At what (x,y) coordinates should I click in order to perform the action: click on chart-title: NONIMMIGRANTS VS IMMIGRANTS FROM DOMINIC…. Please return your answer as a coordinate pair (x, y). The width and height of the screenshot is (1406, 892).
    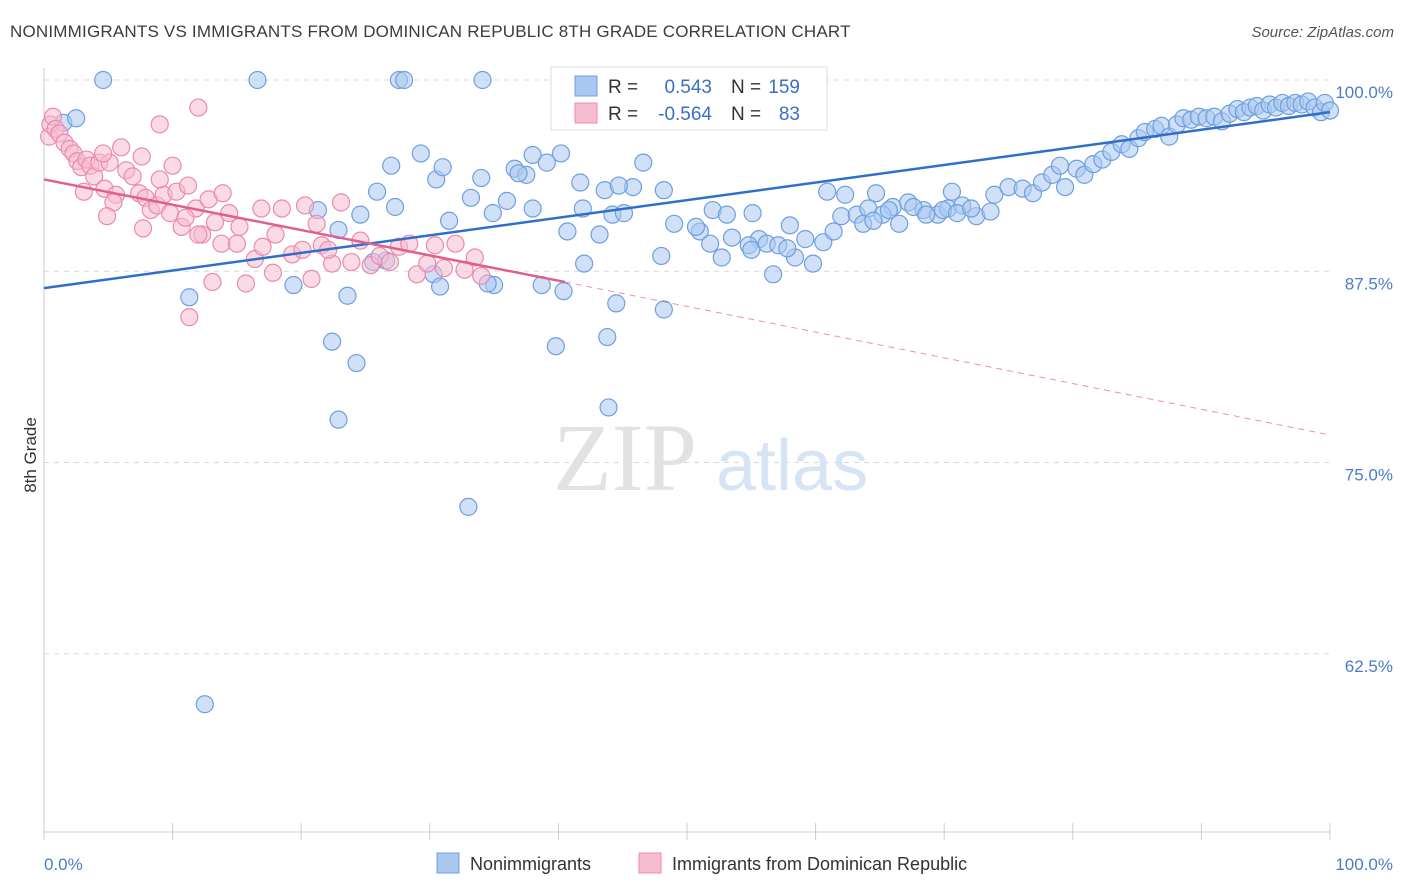
    Looking at the image, I should click on (430, 31).